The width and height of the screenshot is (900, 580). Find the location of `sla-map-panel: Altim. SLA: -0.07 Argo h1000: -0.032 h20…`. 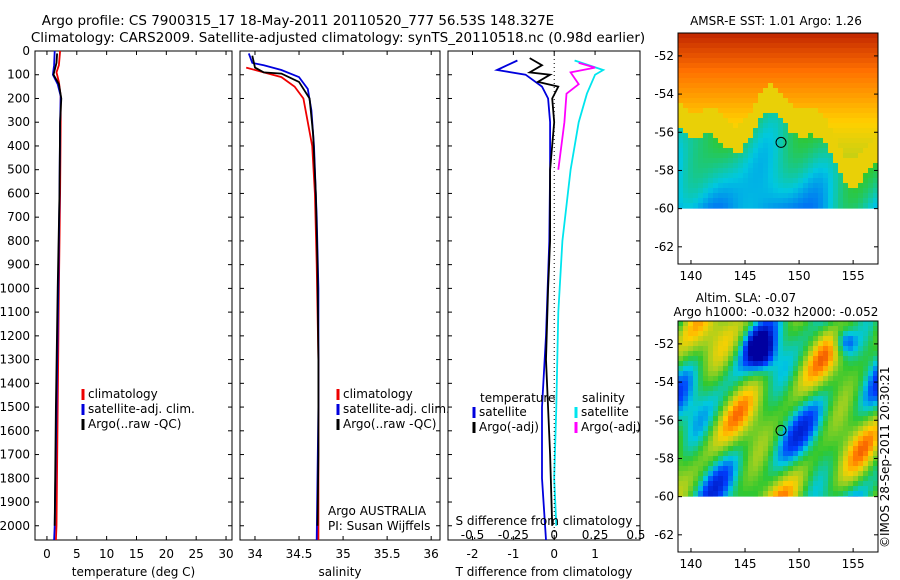

sla-map-panel: Altim. SLA: -0.07 Argo h1000: -0.032 h20… is located at coordinates (766, 431).